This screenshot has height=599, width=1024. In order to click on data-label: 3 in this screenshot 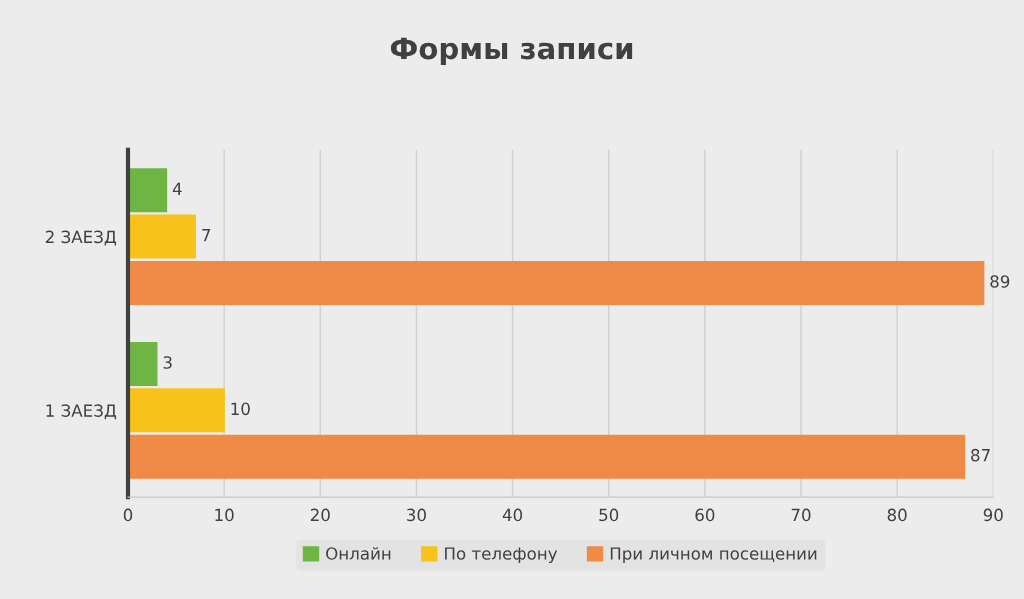, I will do `click(167, 362)`.